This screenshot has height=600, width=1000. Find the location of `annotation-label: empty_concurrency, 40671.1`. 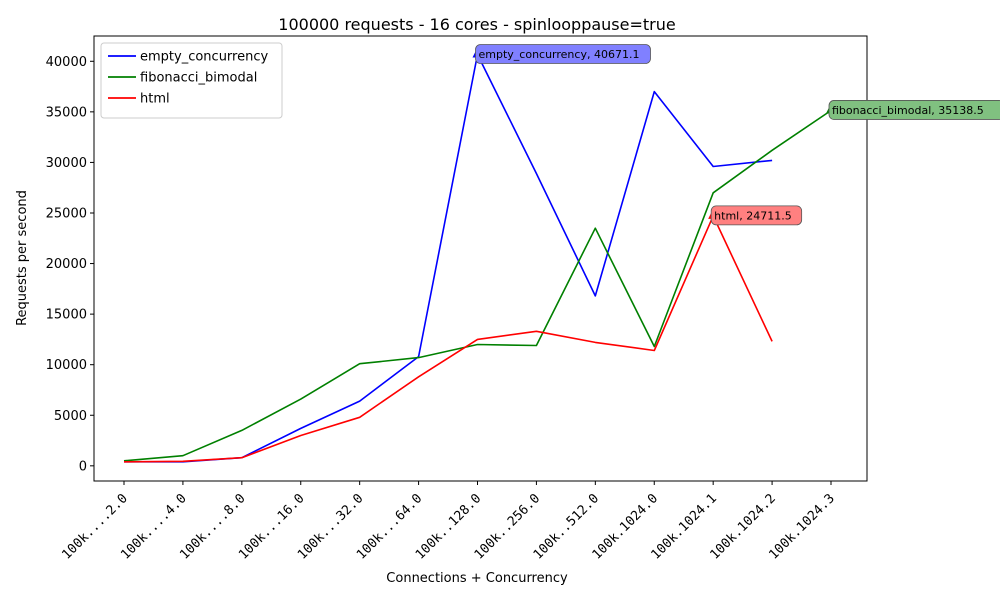

annotation-label: empty_concurrency, 40671.1 is located at coordinates (559, 54).